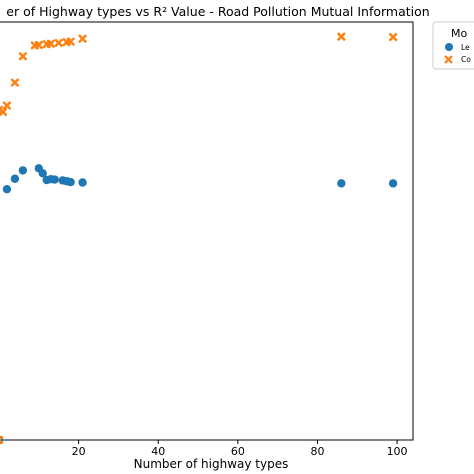 The width and height of the screenshot is (474, 474). I want to click on legend-marker-le, so click(449, 47).